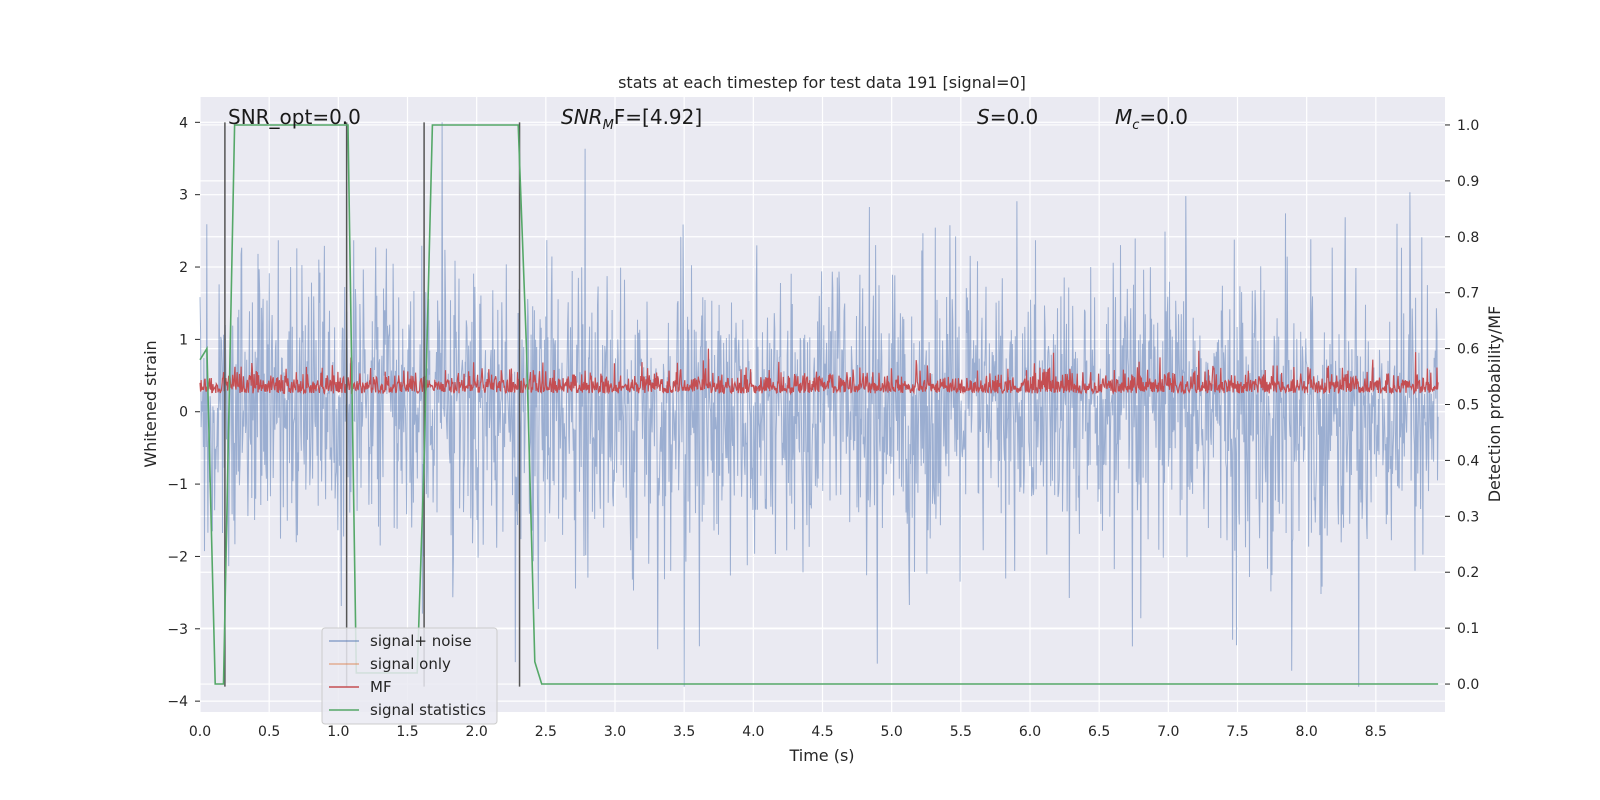 Image resolution: width=1600 pixels, height=800 pixels. I want to click on right-y-tick-label: 0.5, so click(1468, 406).